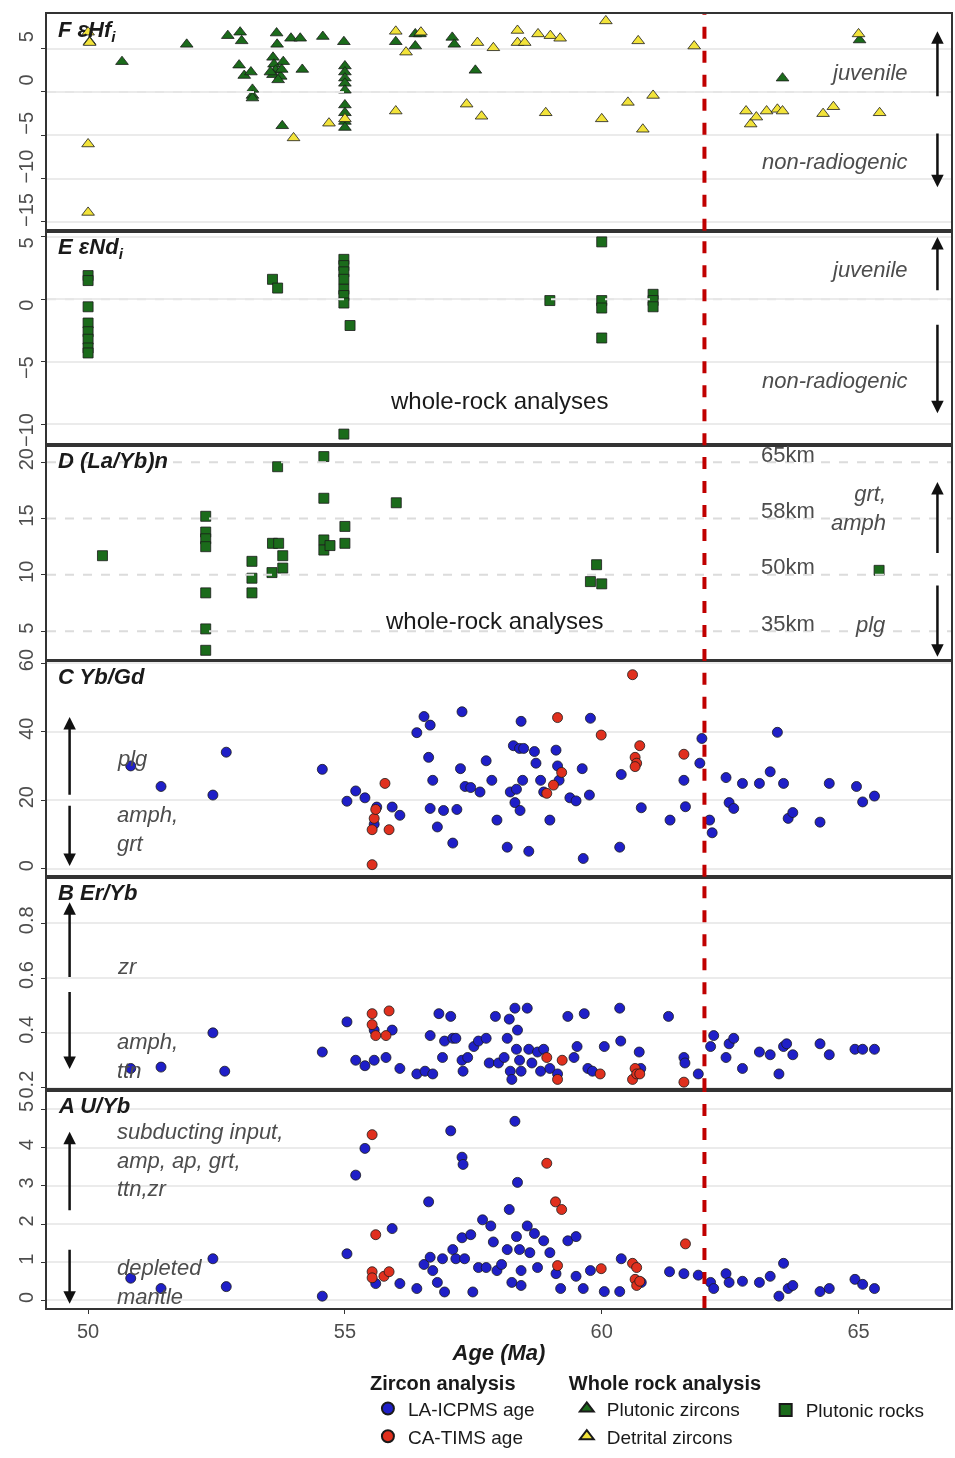  What do you see at coordinates (442, 1382) in the screenshot?
I see `legend-title: Zircon analysis` at bounding box center [442, 1382].